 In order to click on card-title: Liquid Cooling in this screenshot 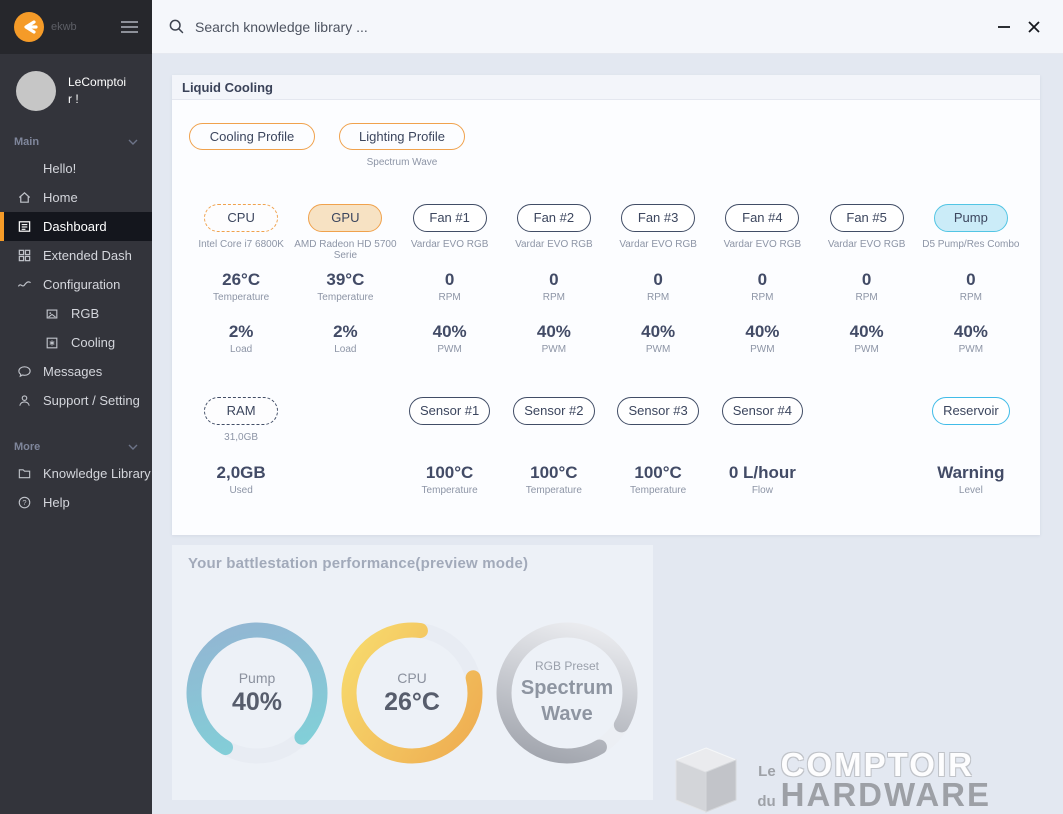, I will do `click(227, 87)`.